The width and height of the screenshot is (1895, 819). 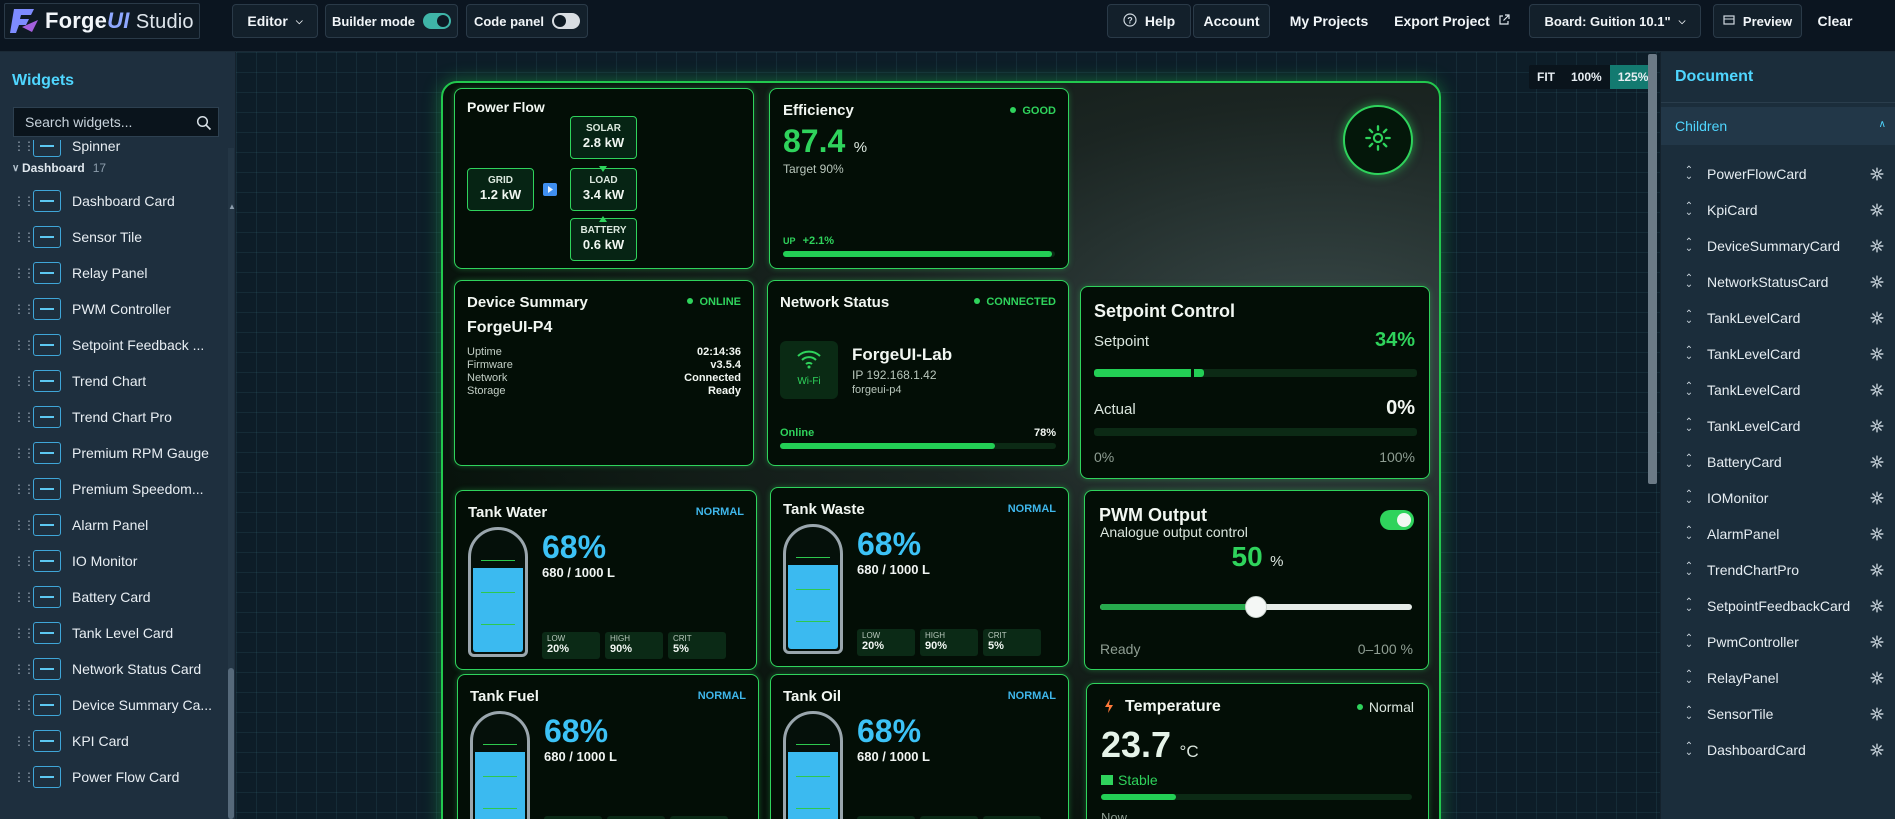 I want to click on widget-item: ⋮⋮ KPI Card, so click(x=113, y=741).